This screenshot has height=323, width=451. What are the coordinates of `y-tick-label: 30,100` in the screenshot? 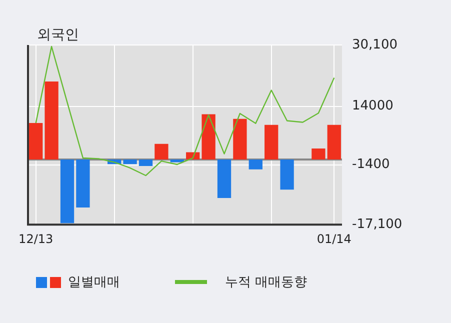 It's located at (375, 44).